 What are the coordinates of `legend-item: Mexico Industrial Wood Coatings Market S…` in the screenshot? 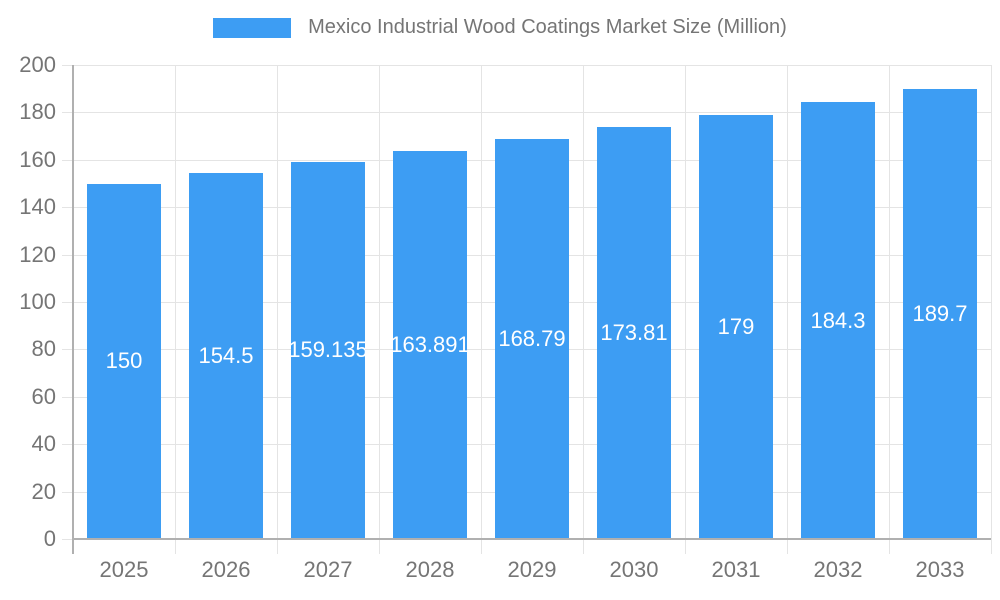 It's located at (500, 27).